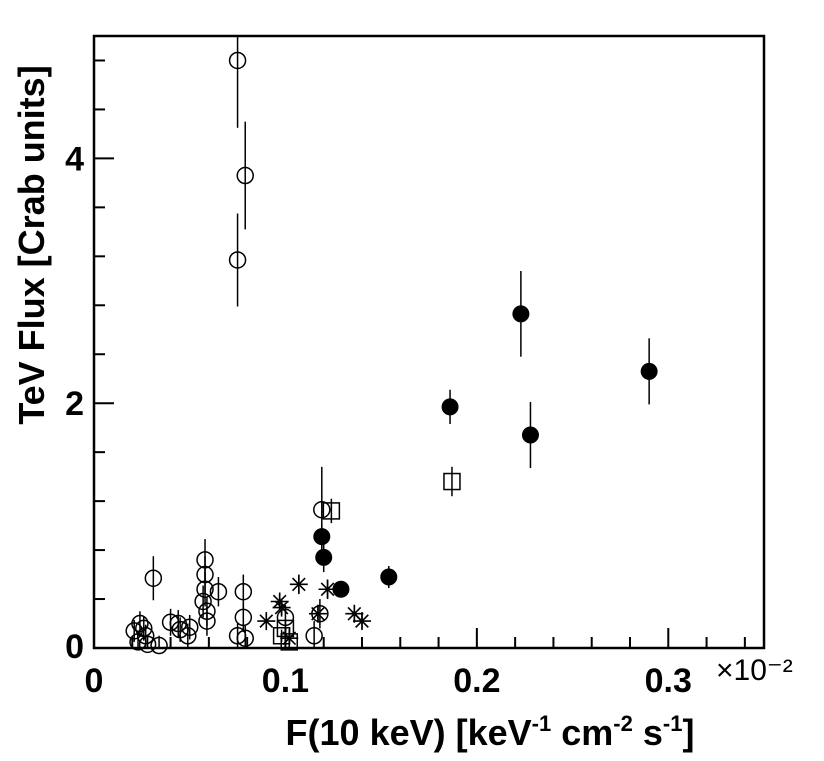 The width and height of the screenshot is (824, 761). I want to click on x-tick-label: 0.1, so click(285, 681).